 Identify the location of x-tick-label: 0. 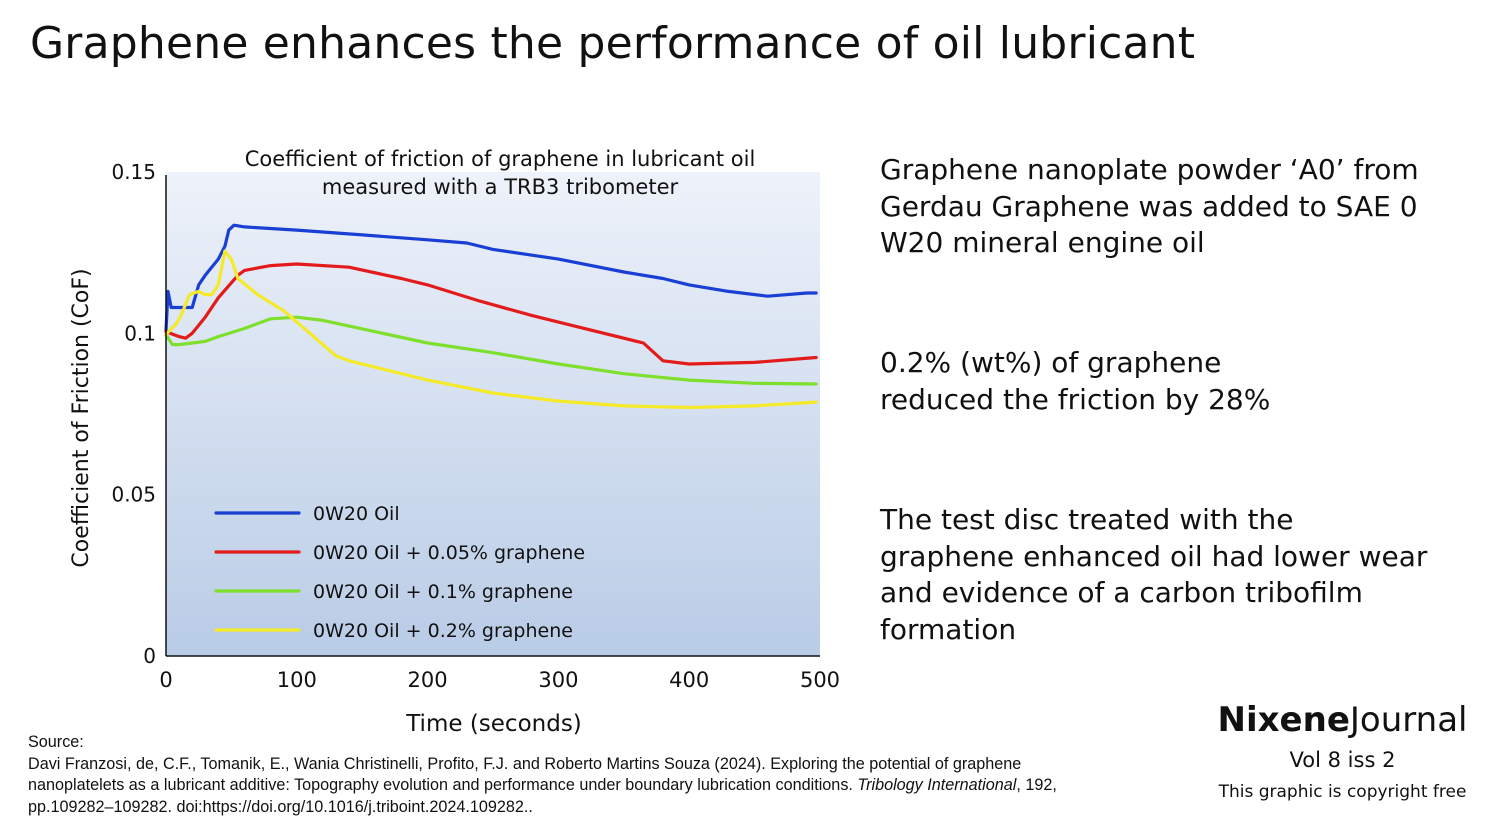
(165, 680).